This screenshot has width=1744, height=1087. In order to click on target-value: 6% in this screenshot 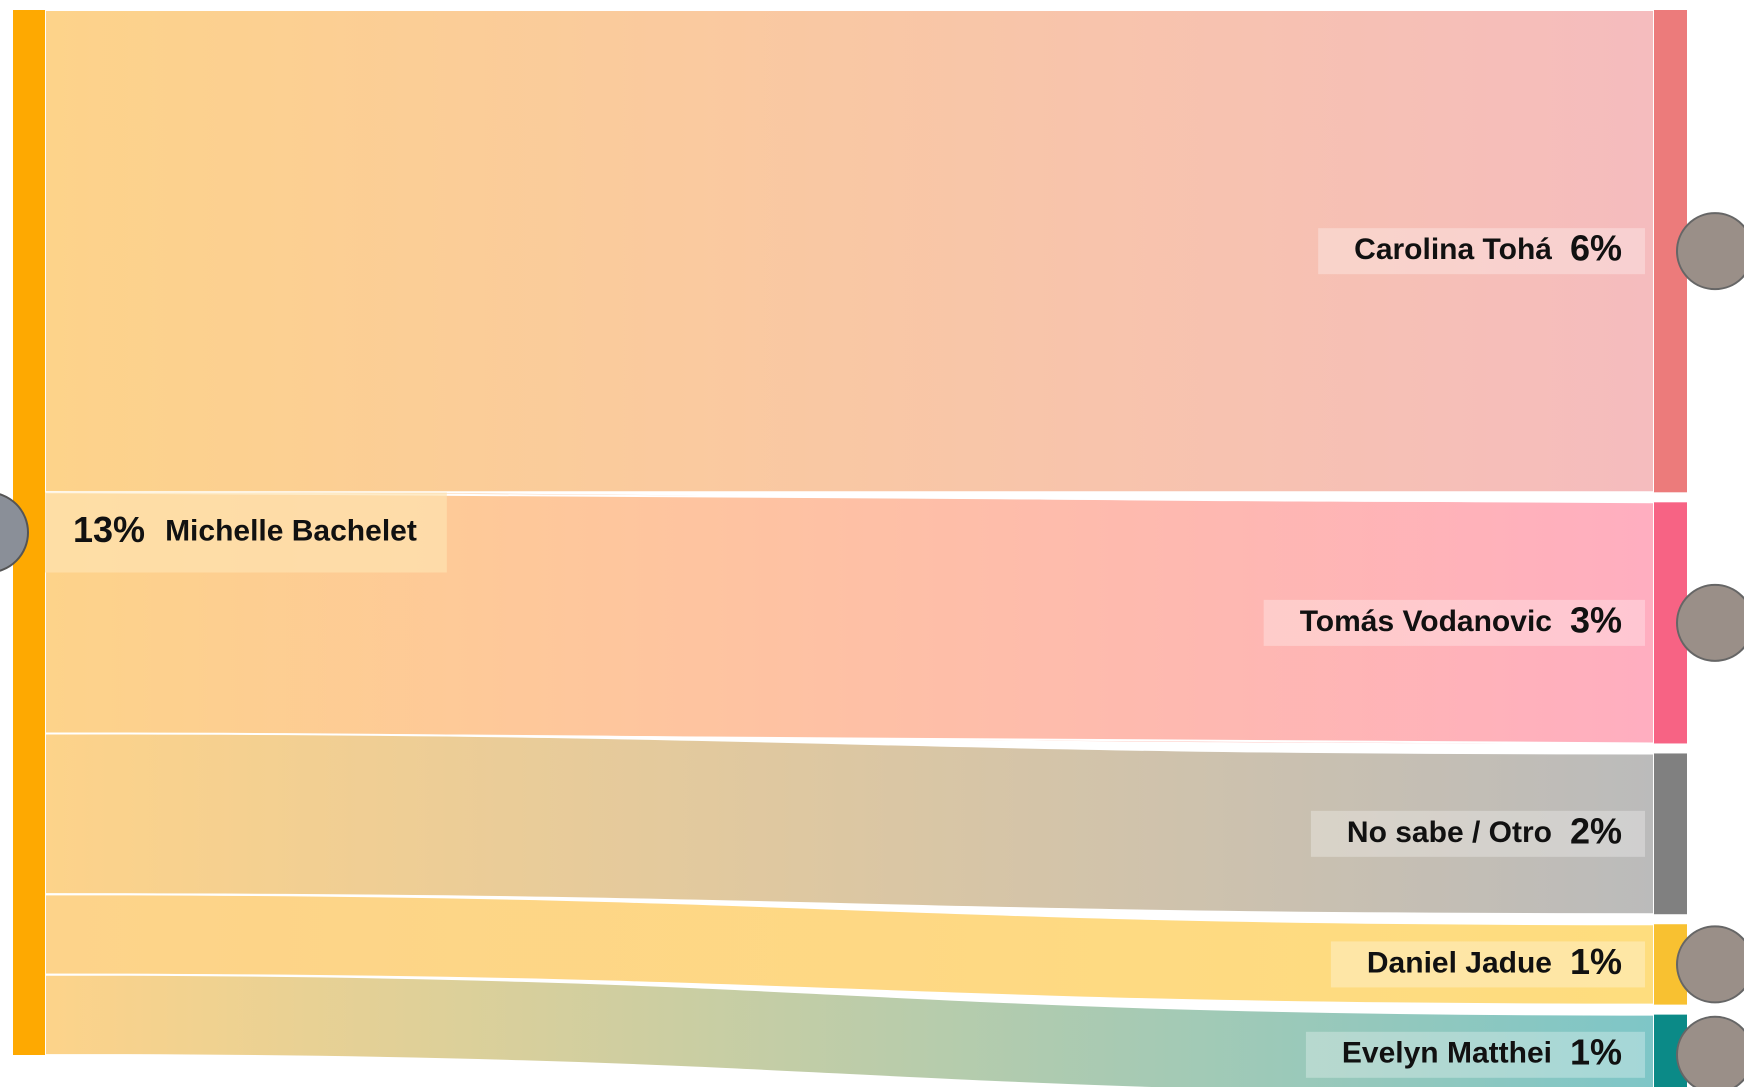, I will do `click(1596, 248)`.